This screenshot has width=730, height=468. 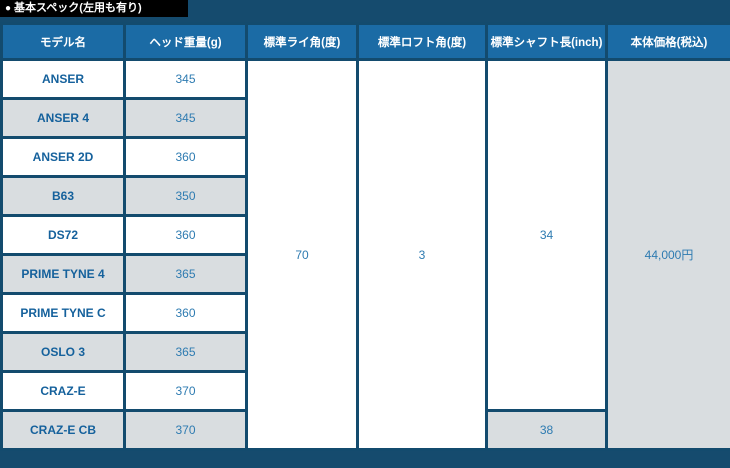 I want to click on model-cell: ANSER, so click(x=63, y=79).